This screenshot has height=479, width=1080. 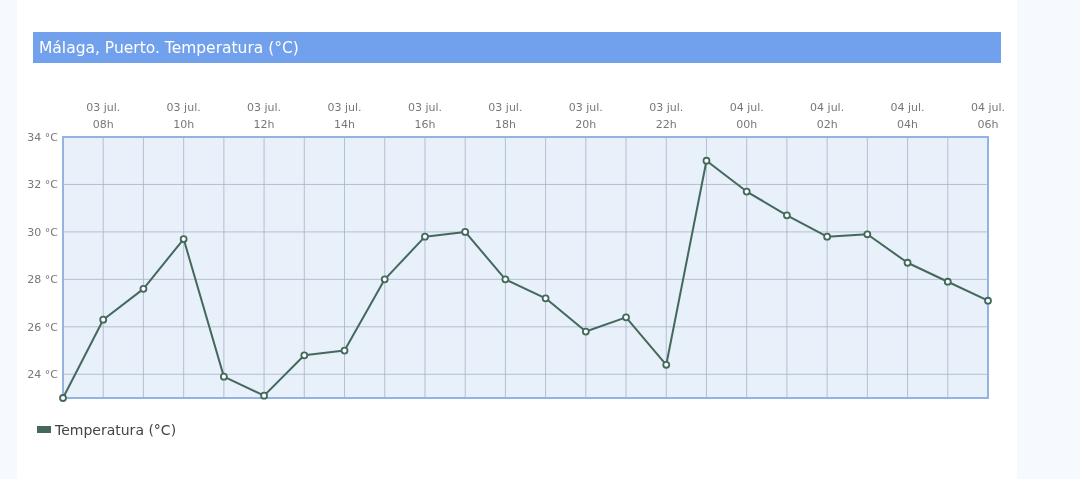 What do you see at coordinates (505, 116) in the screenshot?
I see `x-tick-label: 03 jul. 18h` at bounding box center [505, 116].